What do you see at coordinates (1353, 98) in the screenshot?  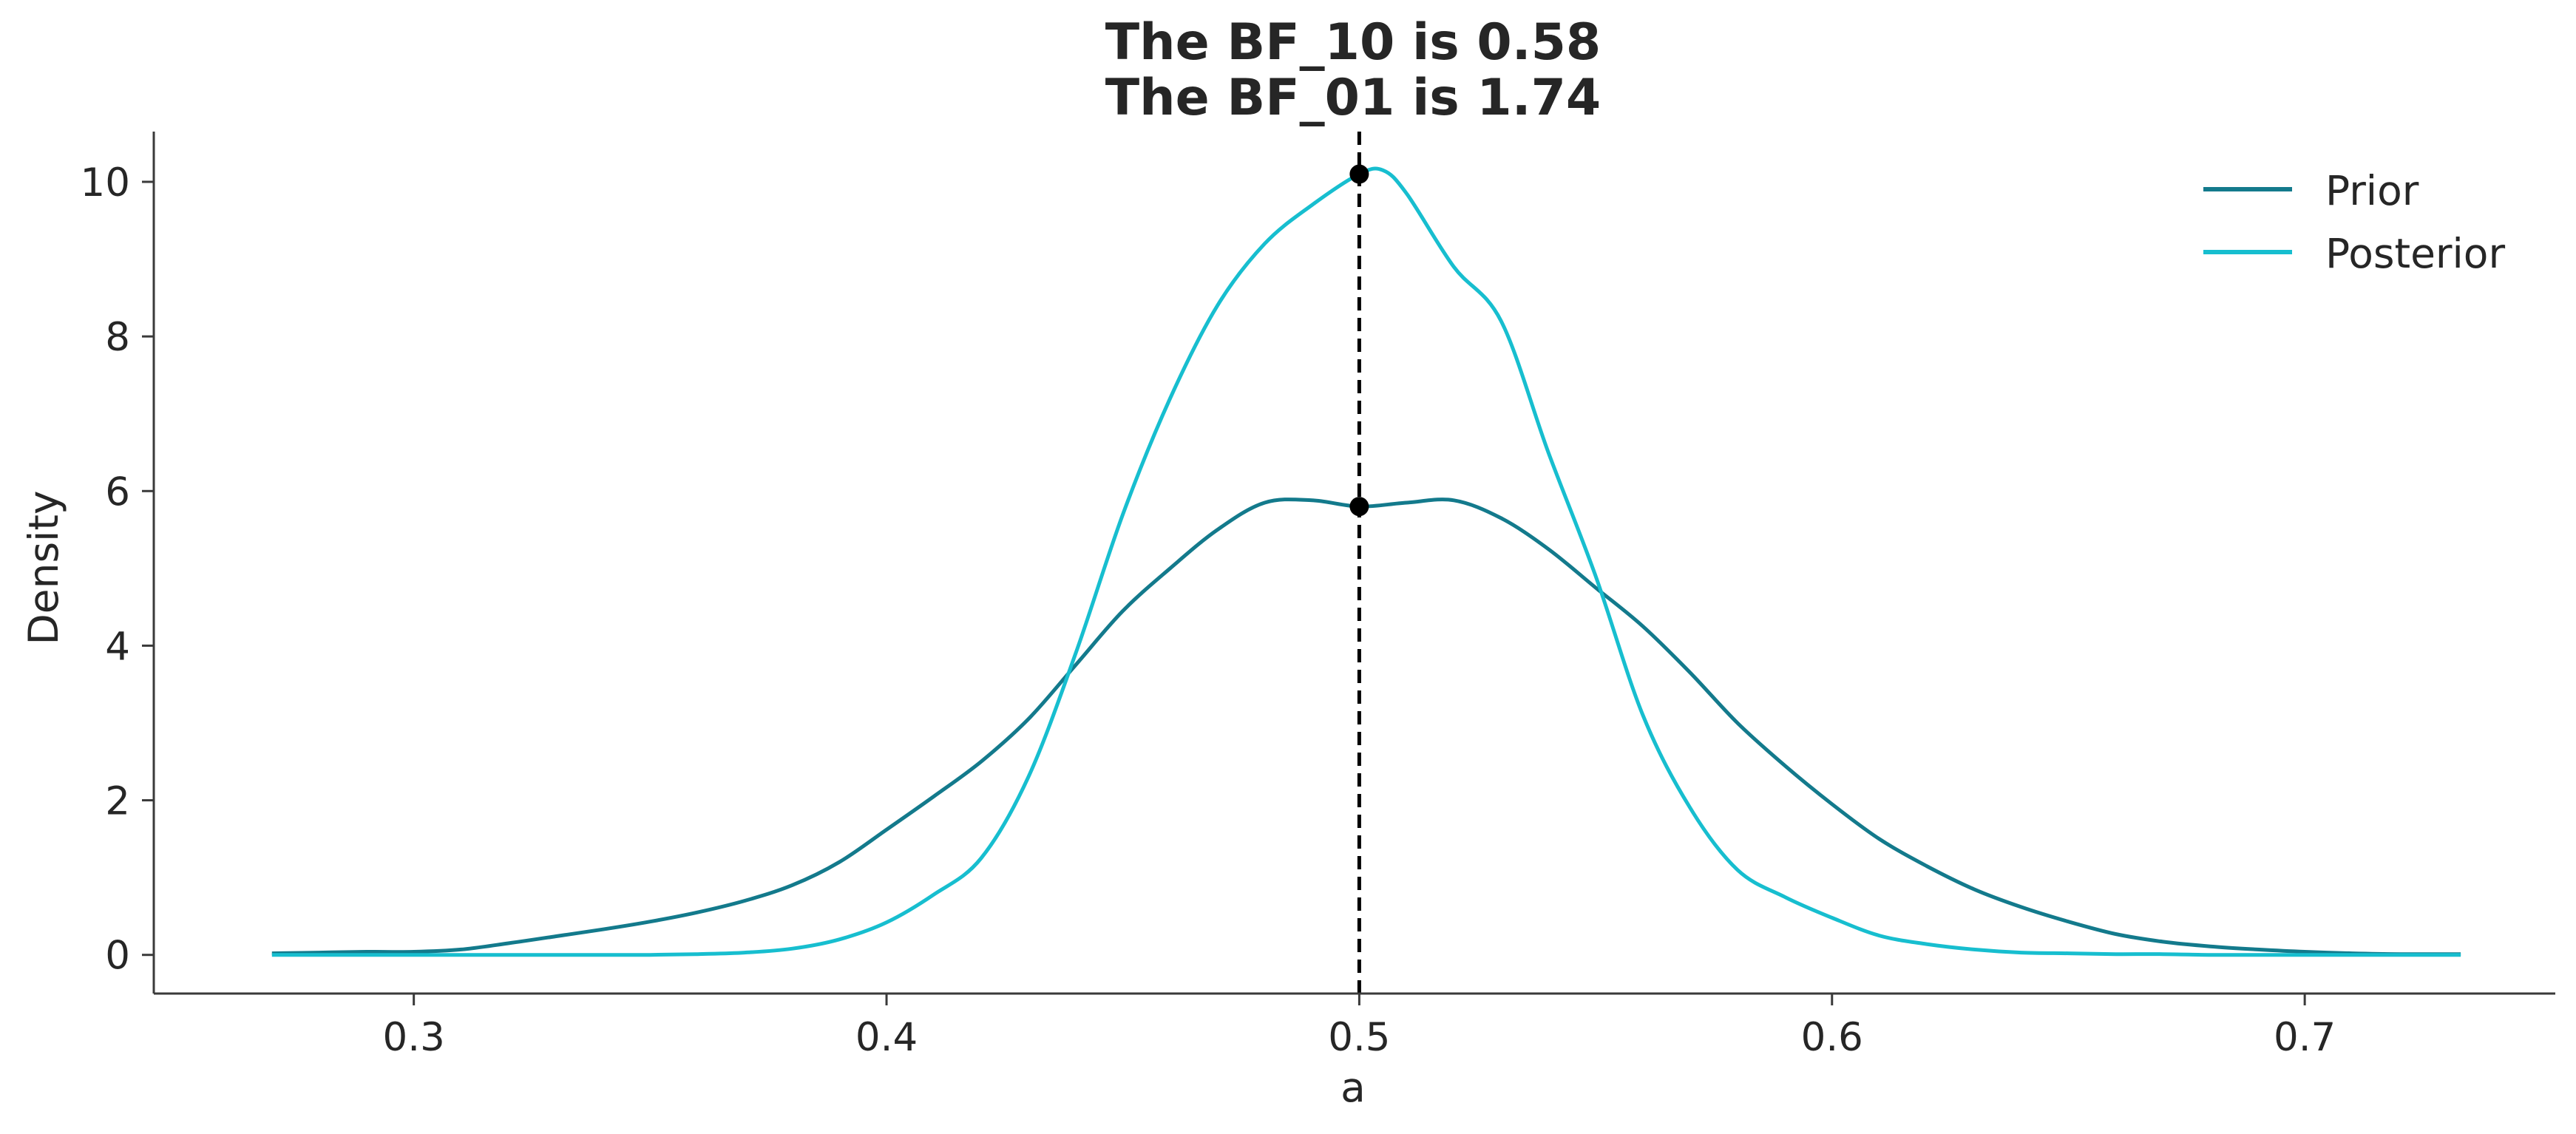 I see `chart-title-line-2: The BF_01 is 1.74` at bounding box center [1353, 98].